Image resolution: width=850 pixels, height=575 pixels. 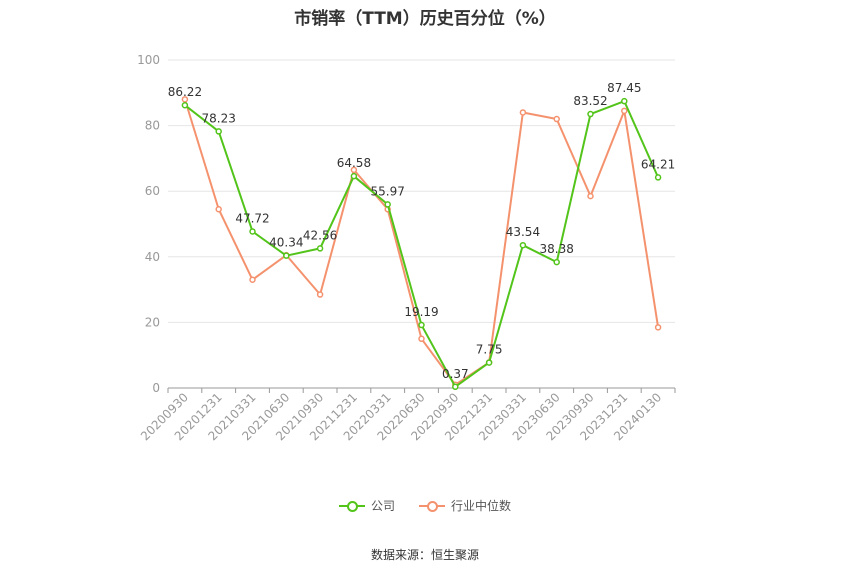 I want to click on data-label-company: 42.56, so click(x=320, y=235).